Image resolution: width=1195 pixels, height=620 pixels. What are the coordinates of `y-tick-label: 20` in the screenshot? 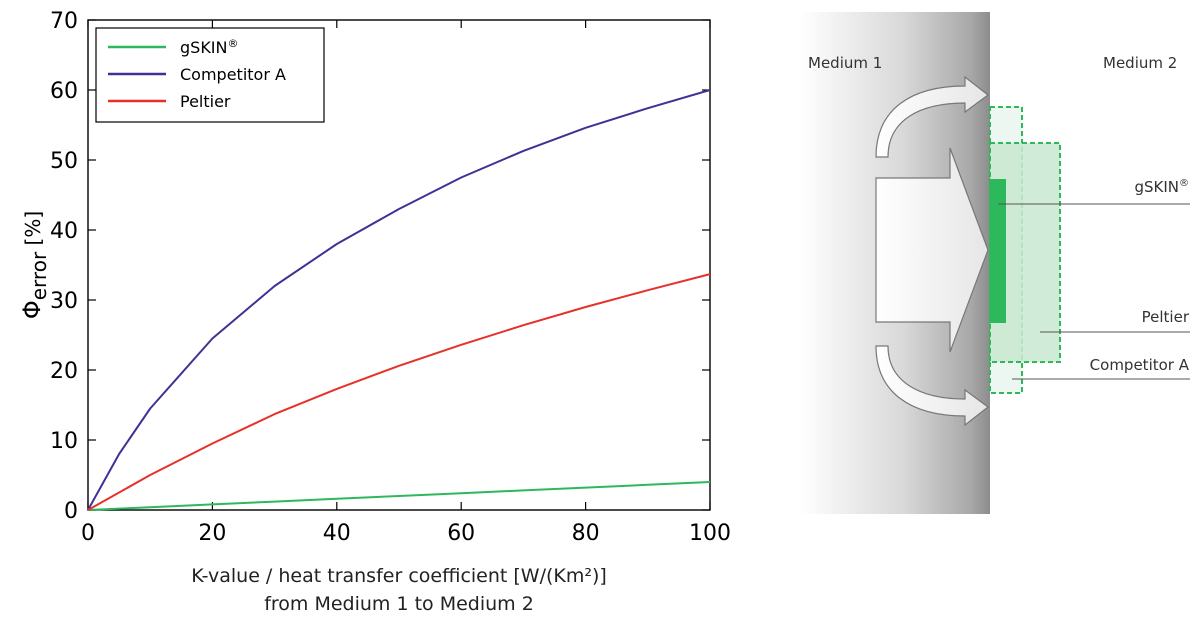 It's located at (64, 371).